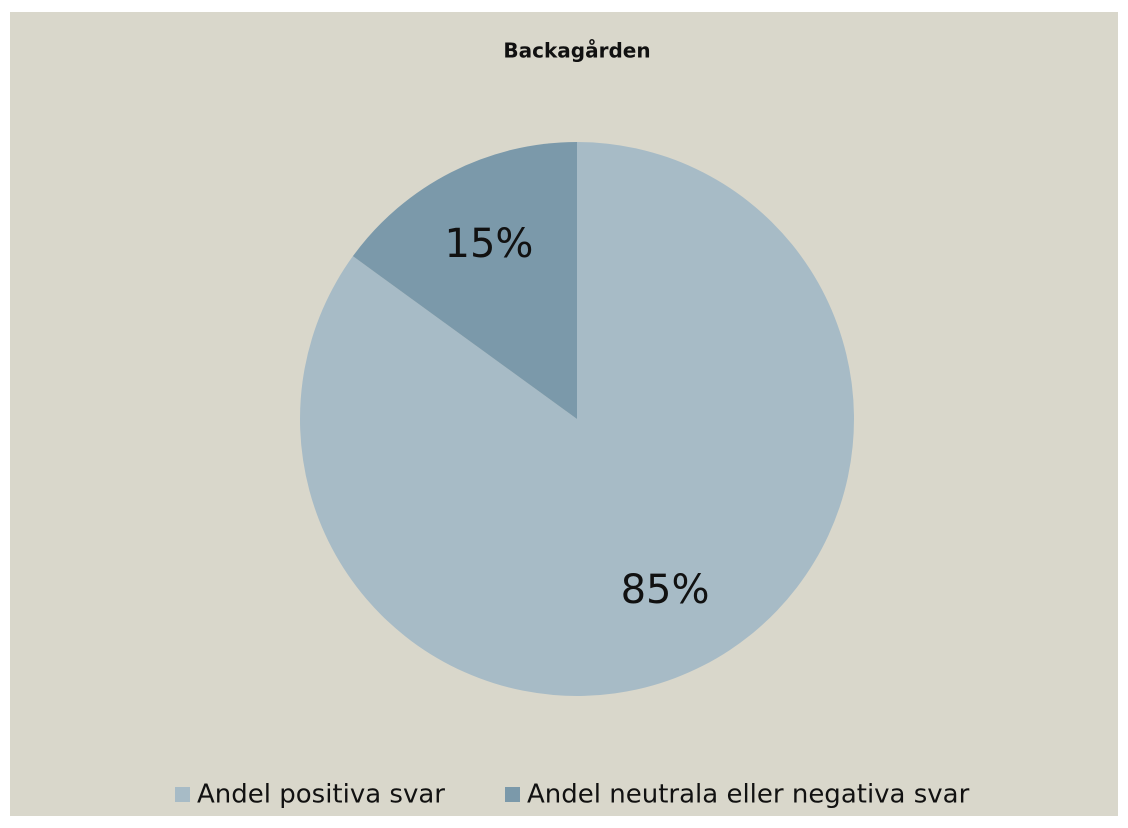 This screenshot has width=1128, height=828. I want to click on legend-label: Andel positiva svar, so click(321, 795).